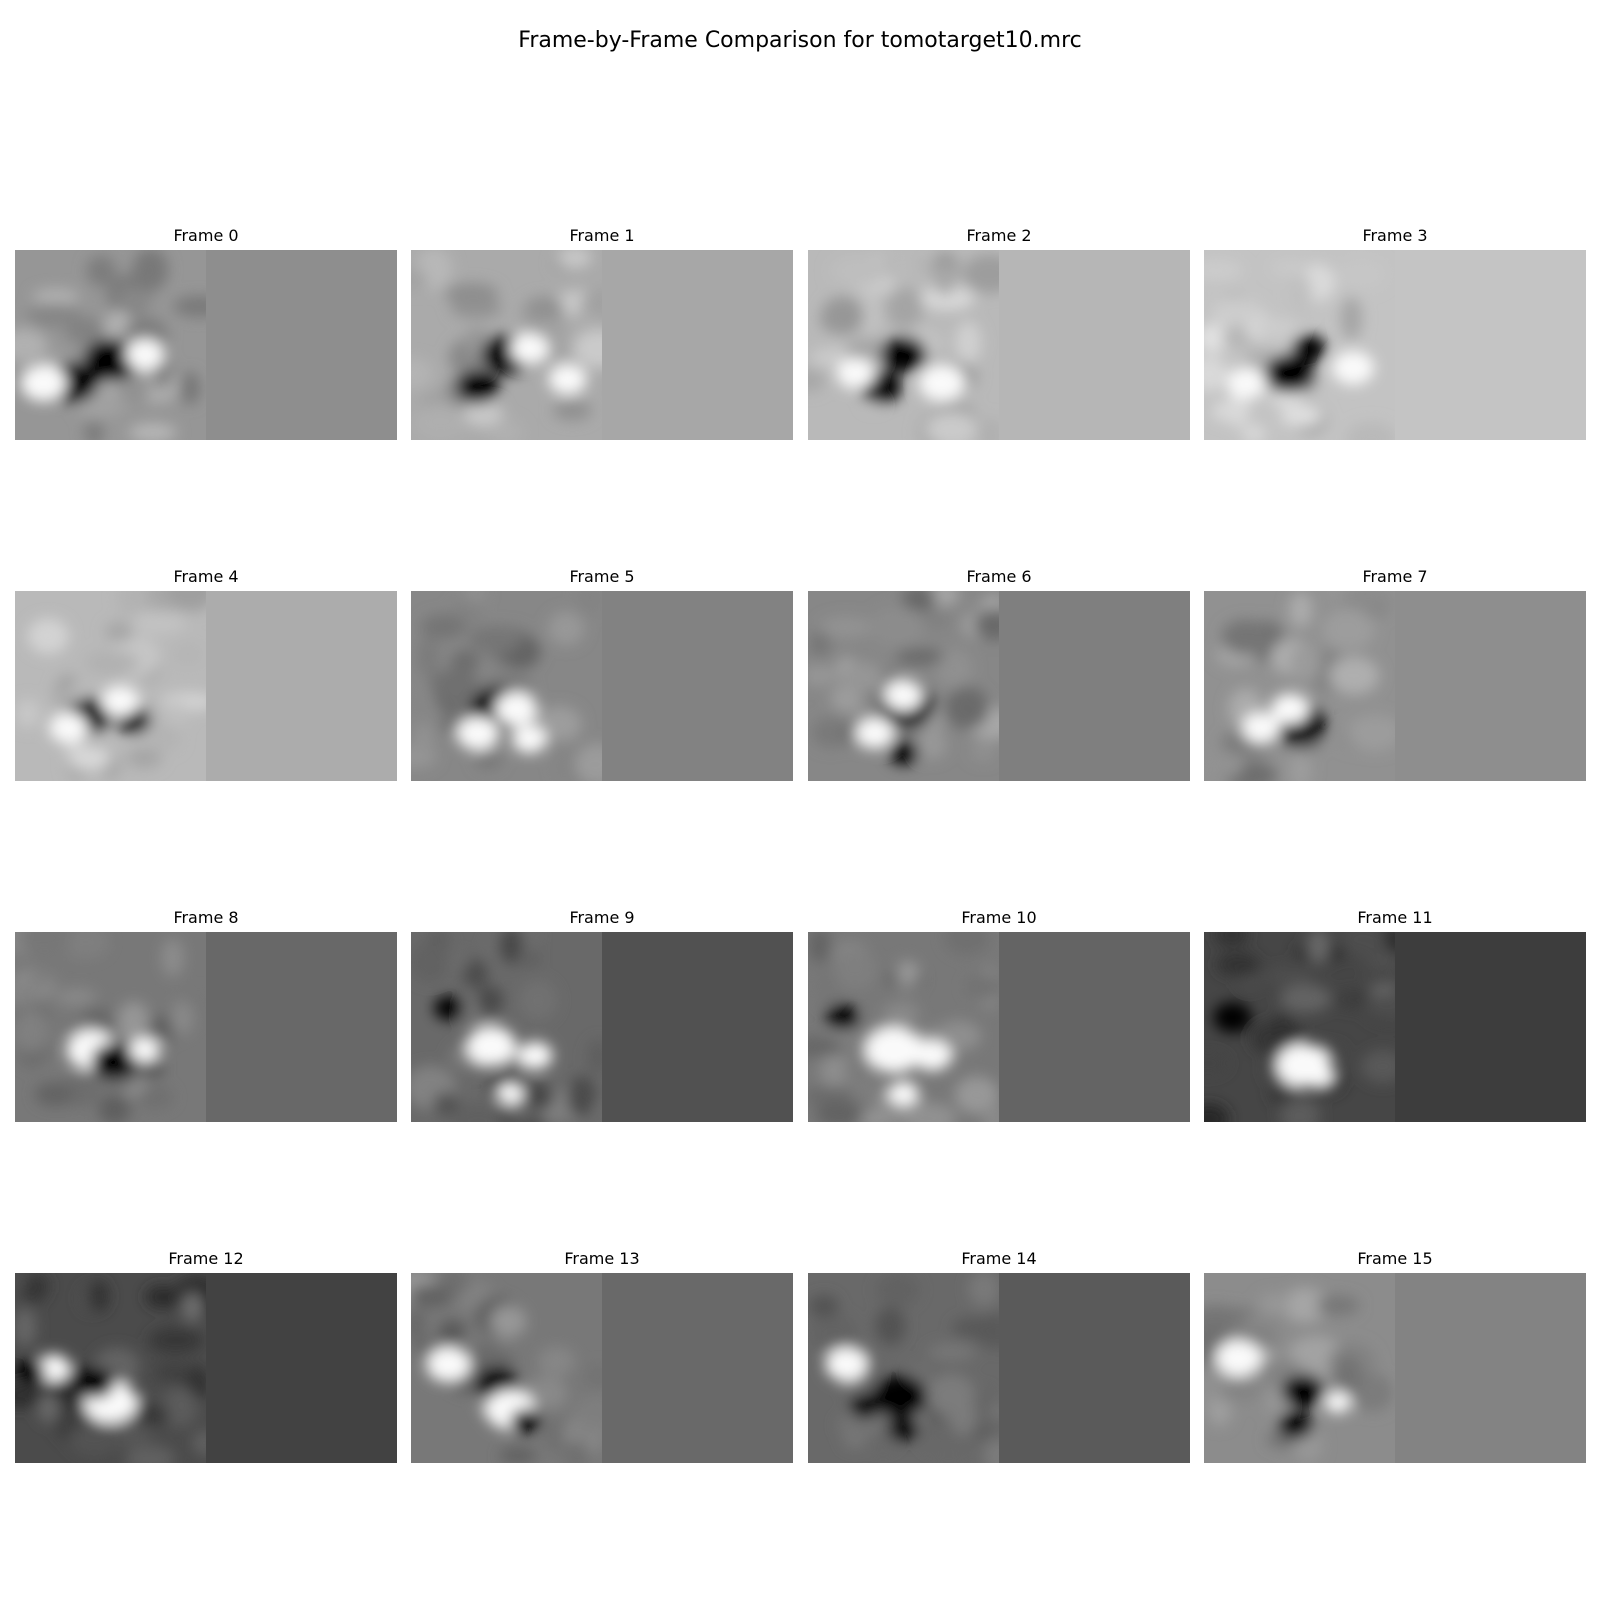  What do you see at coordinates (1395, 576) in the screenshot?
I see `frame-title: Frame 7` at bounding box center [1395, 576].